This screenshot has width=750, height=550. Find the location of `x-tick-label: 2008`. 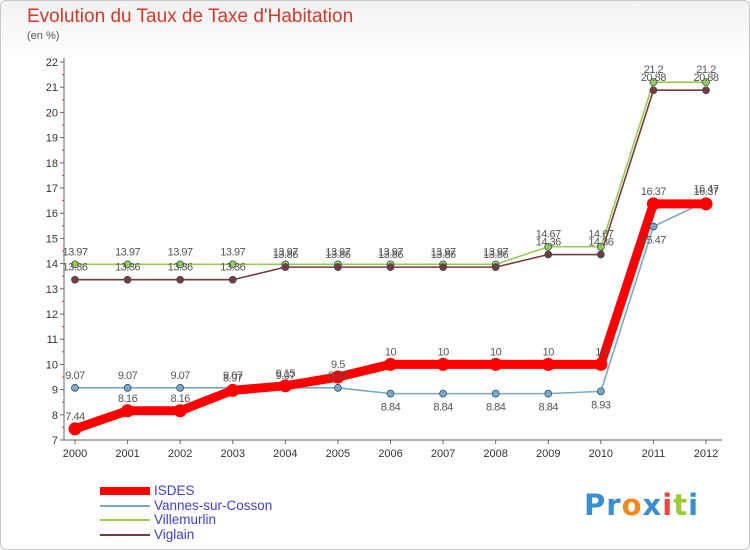

x-tick-label: 2008 is located at coordinates (495, 454).